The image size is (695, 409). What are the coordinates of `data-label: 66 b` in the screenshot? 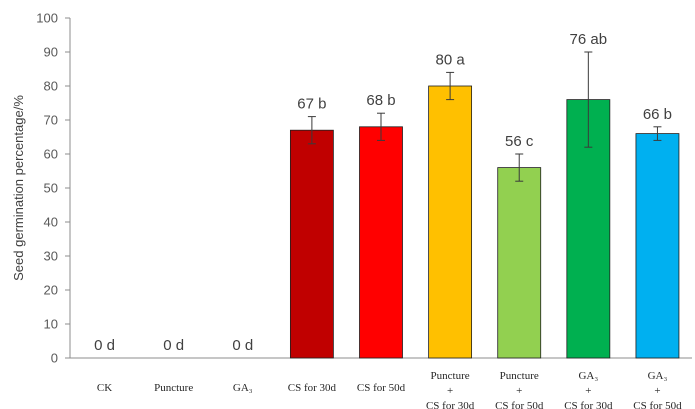 It's located at (657, 114).